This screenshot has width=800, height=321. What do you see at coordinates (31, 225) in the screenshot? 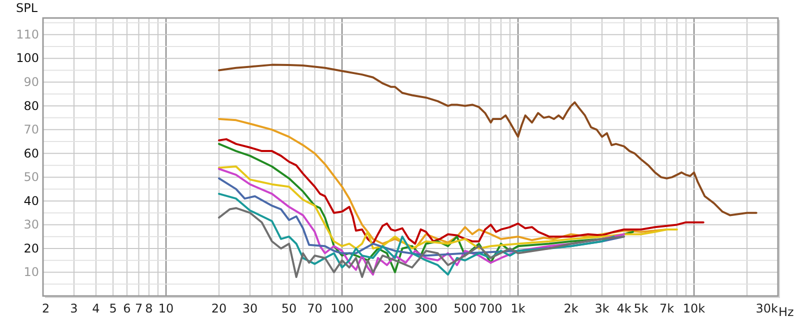
I see `y-tick-label: 30` at bounding box center [31, 225].